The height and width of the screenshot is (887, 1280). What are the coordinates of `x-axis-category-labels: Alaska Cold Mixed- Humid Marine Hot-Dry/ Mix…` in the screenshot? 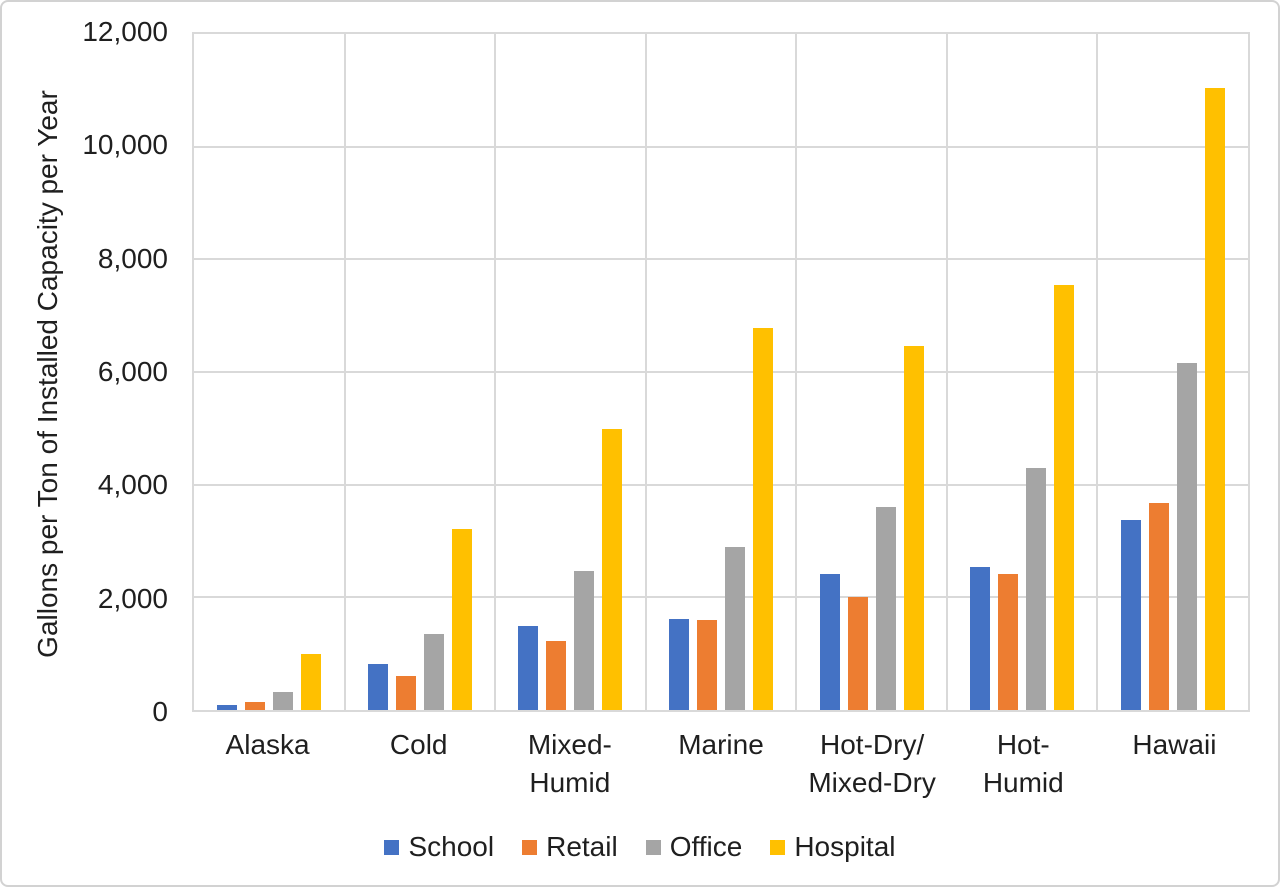 It's located at (721, 764).